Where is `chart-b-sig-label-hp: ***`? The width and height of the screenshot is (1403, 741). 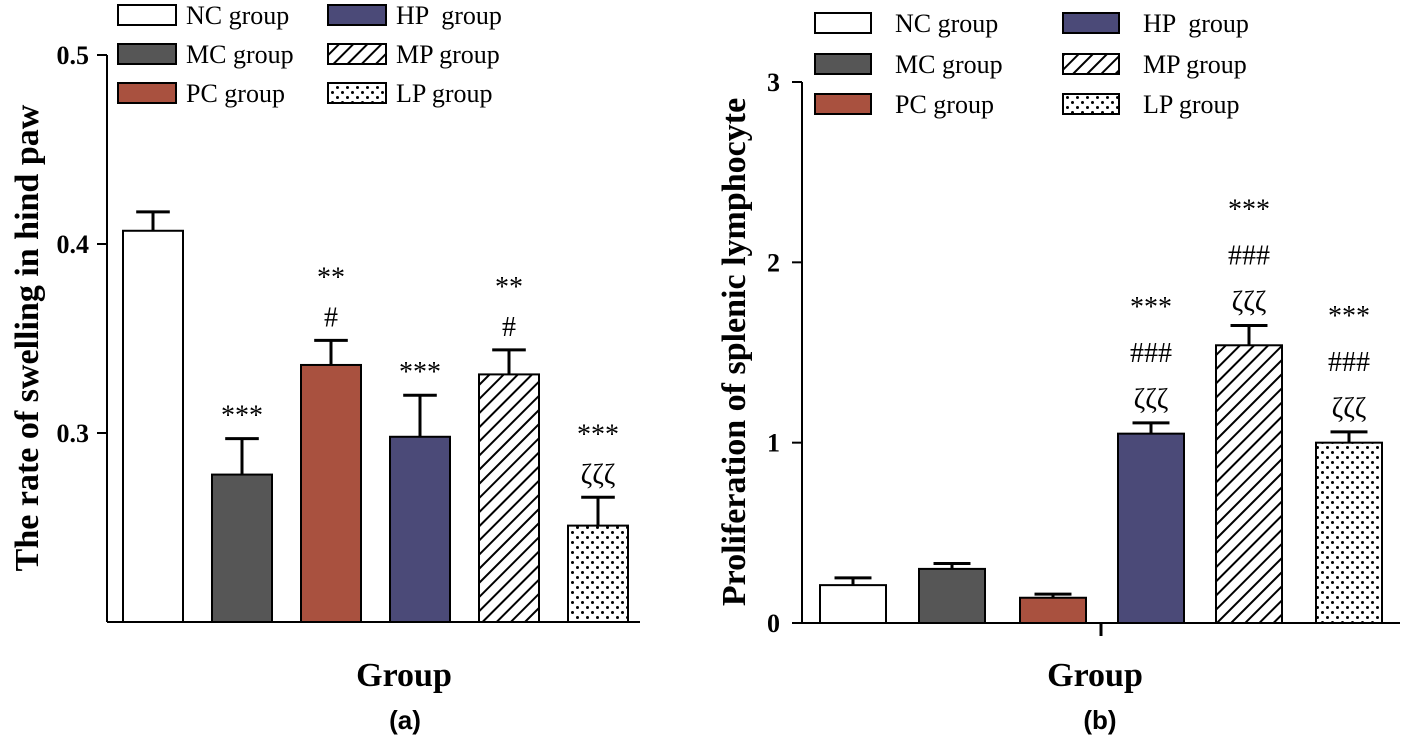 chart-b-sig-label-hp: *** is located at coordinates (1151, 307).